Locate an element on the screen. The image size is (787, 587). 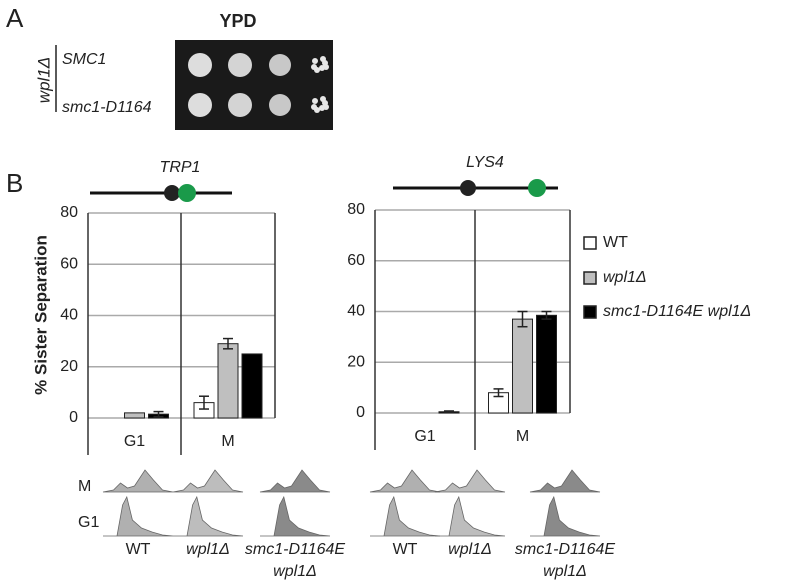
legend-label: smc1-D1164E wpl1Δ is located at coordinates (677, 311).